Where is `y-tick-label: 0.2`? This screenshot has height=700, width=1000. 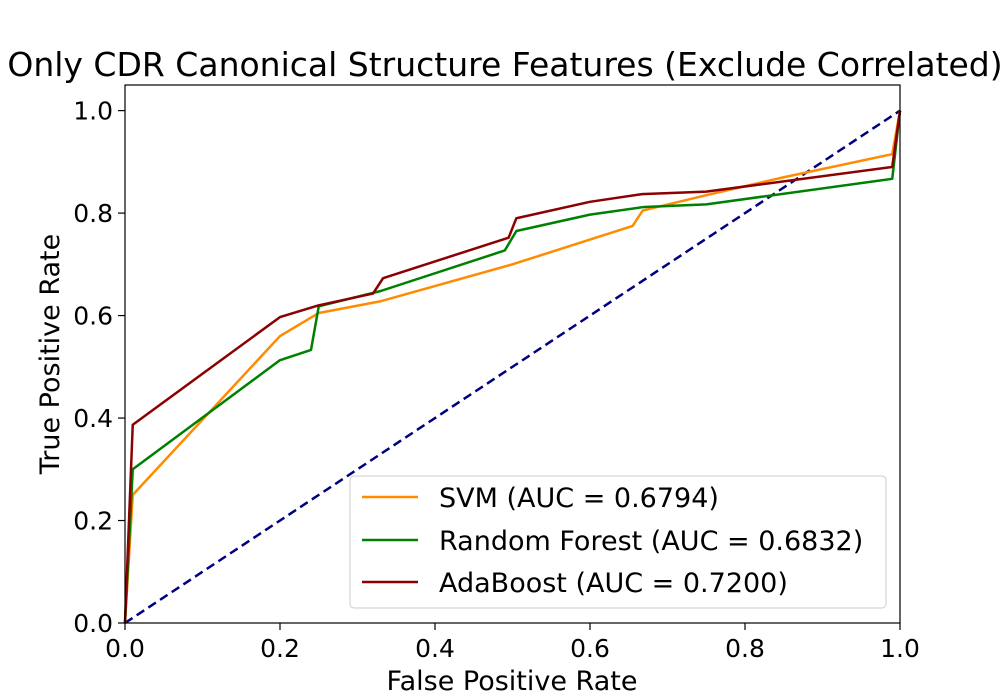
y-tick-label: 0.2 is located at coordinates (93, 521).